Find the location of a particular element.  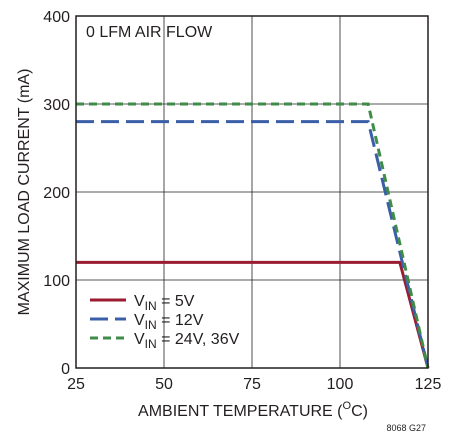

x-tick-label: 125 is located at coordinates (428, 384).